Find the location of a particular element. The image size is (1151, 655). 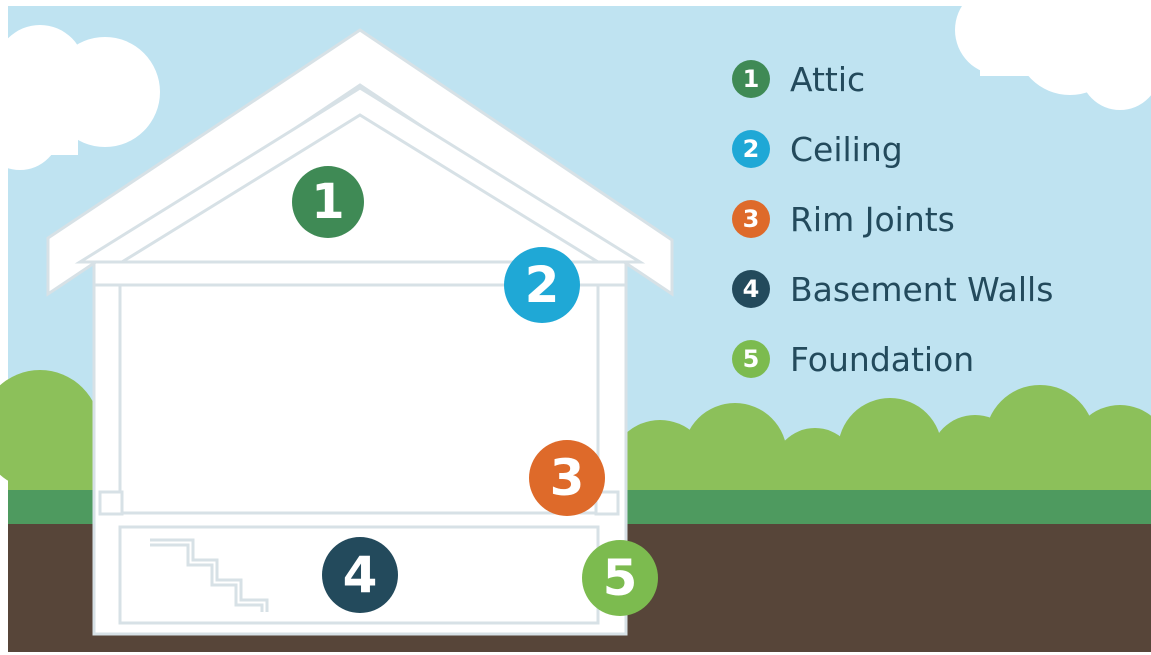

legend-badge-2: 2 is located at coordinates (751, 149).